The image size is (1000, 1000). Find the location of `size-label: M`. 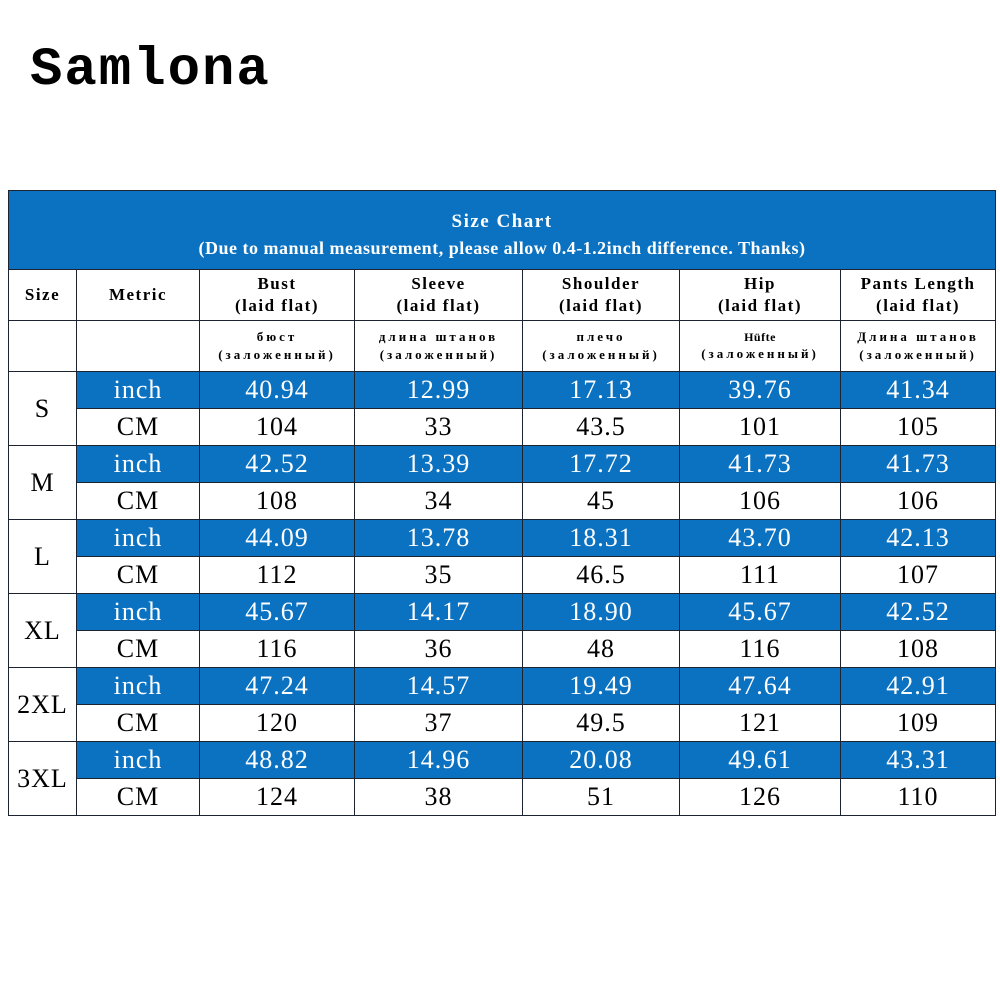

size-label: M is located at coordinates (42, 482).